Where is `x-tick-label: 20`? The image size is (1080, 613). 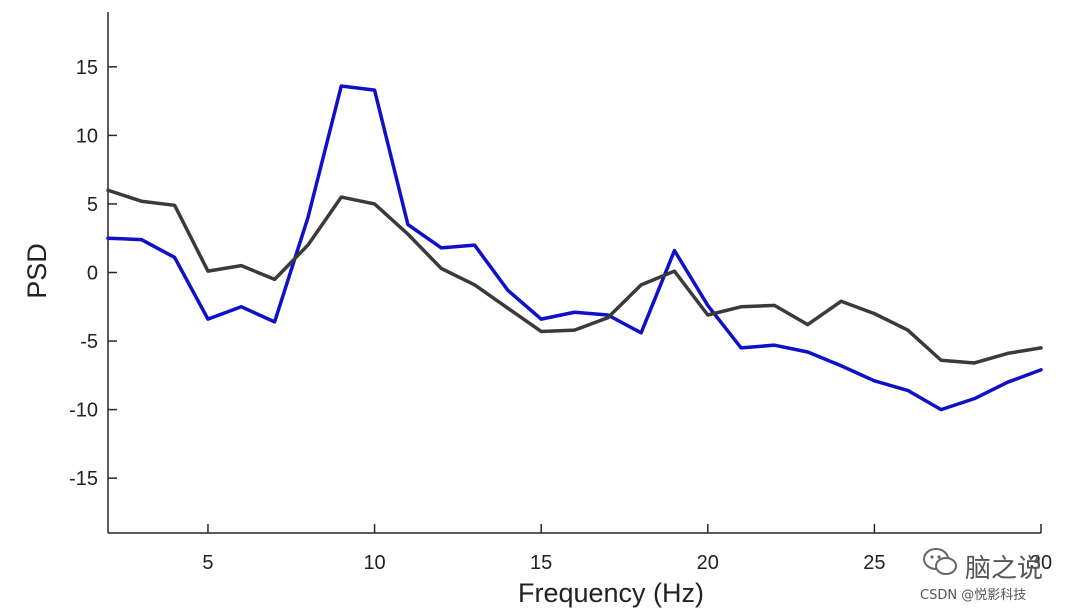
x-tick-label: 20 is located at coordinates (708, 563).